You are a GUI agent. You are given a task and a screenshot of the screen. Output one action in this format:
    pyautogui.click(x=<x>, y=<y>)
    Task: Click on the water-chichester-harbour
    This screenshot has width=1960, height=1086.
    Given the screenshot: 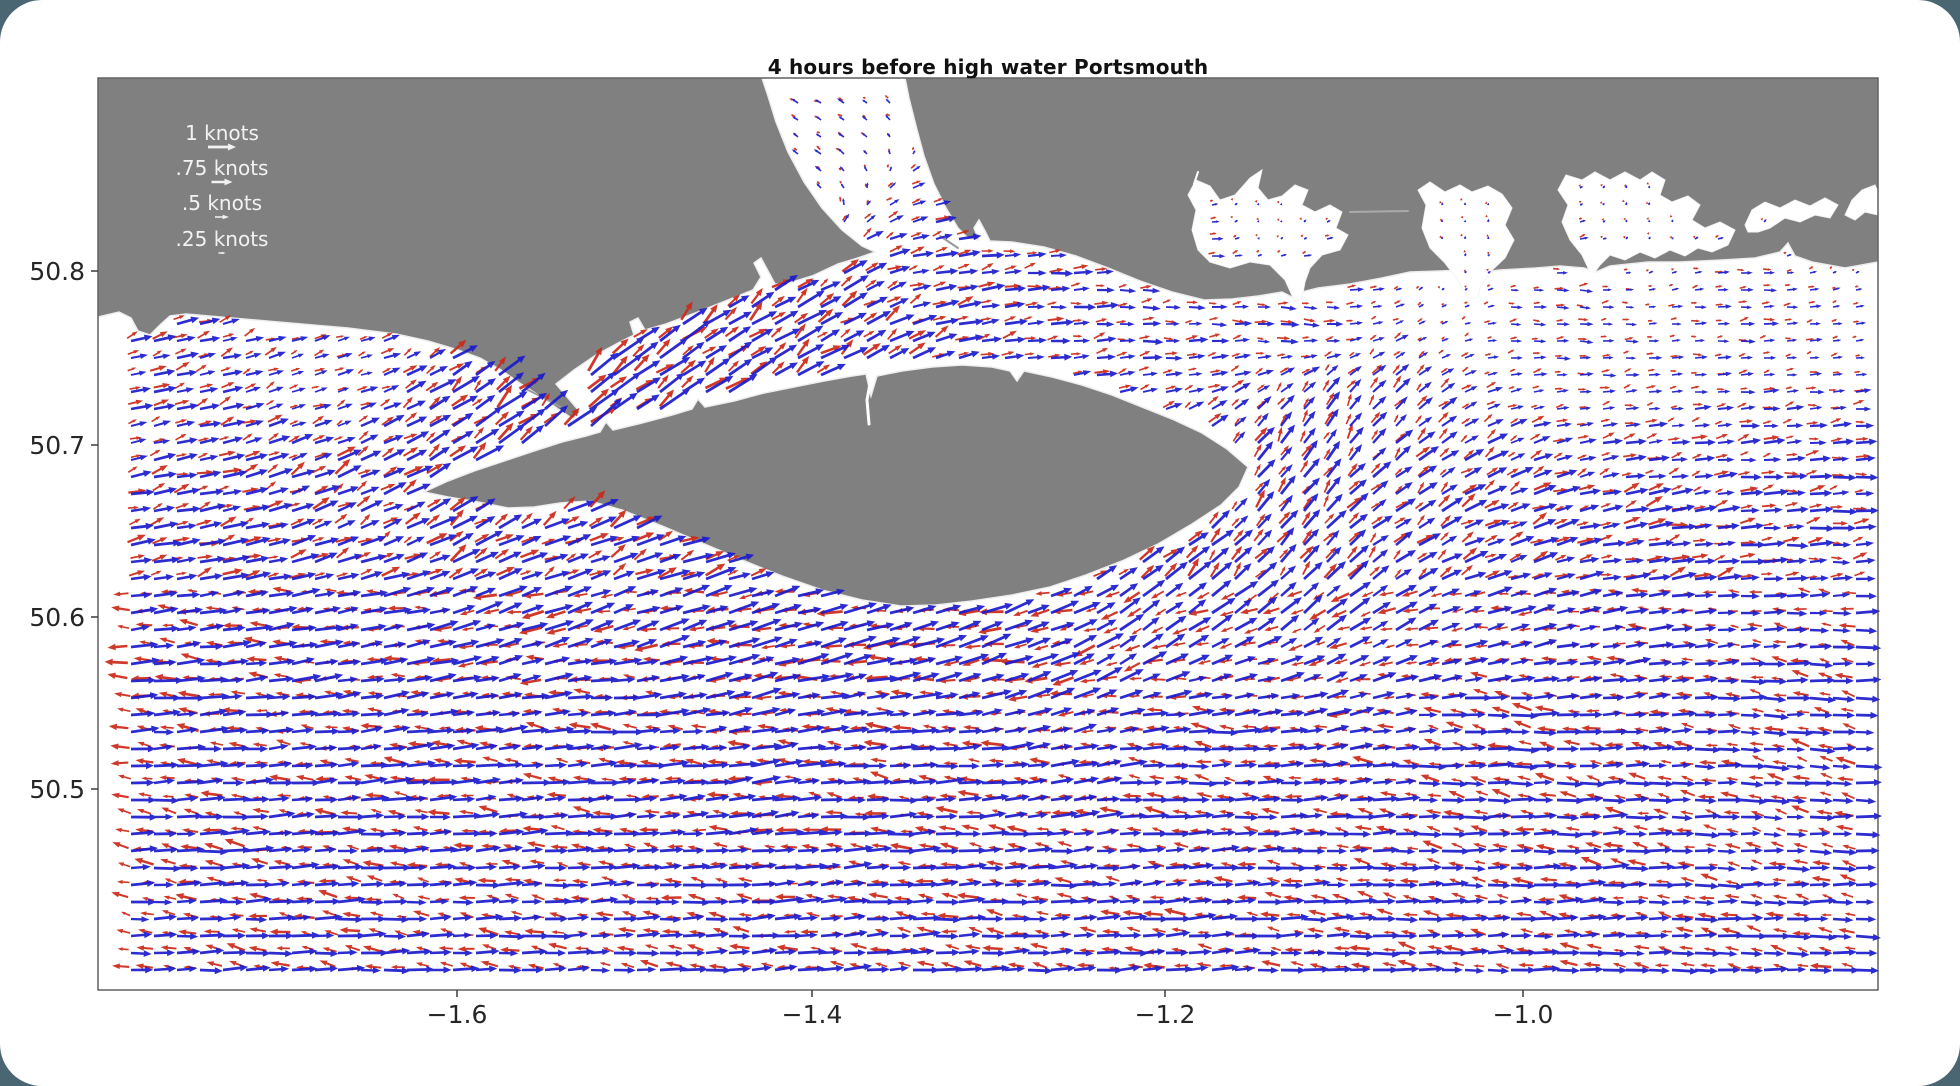 What is the action you would take?
    pyautogui.click(x=1646, y=222)
    